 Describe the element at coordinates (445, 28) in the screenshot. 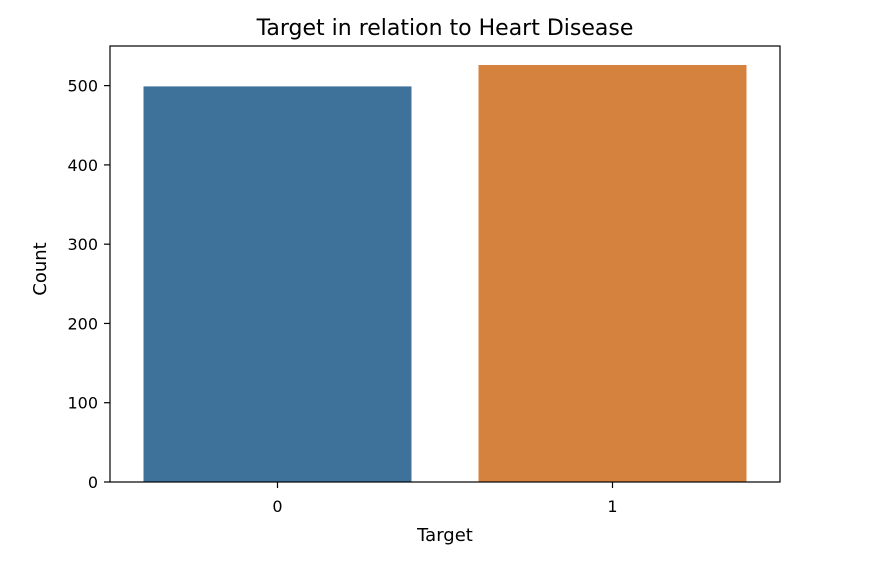

I see `chart-title: Target in relation to Heart Disease` at that location.